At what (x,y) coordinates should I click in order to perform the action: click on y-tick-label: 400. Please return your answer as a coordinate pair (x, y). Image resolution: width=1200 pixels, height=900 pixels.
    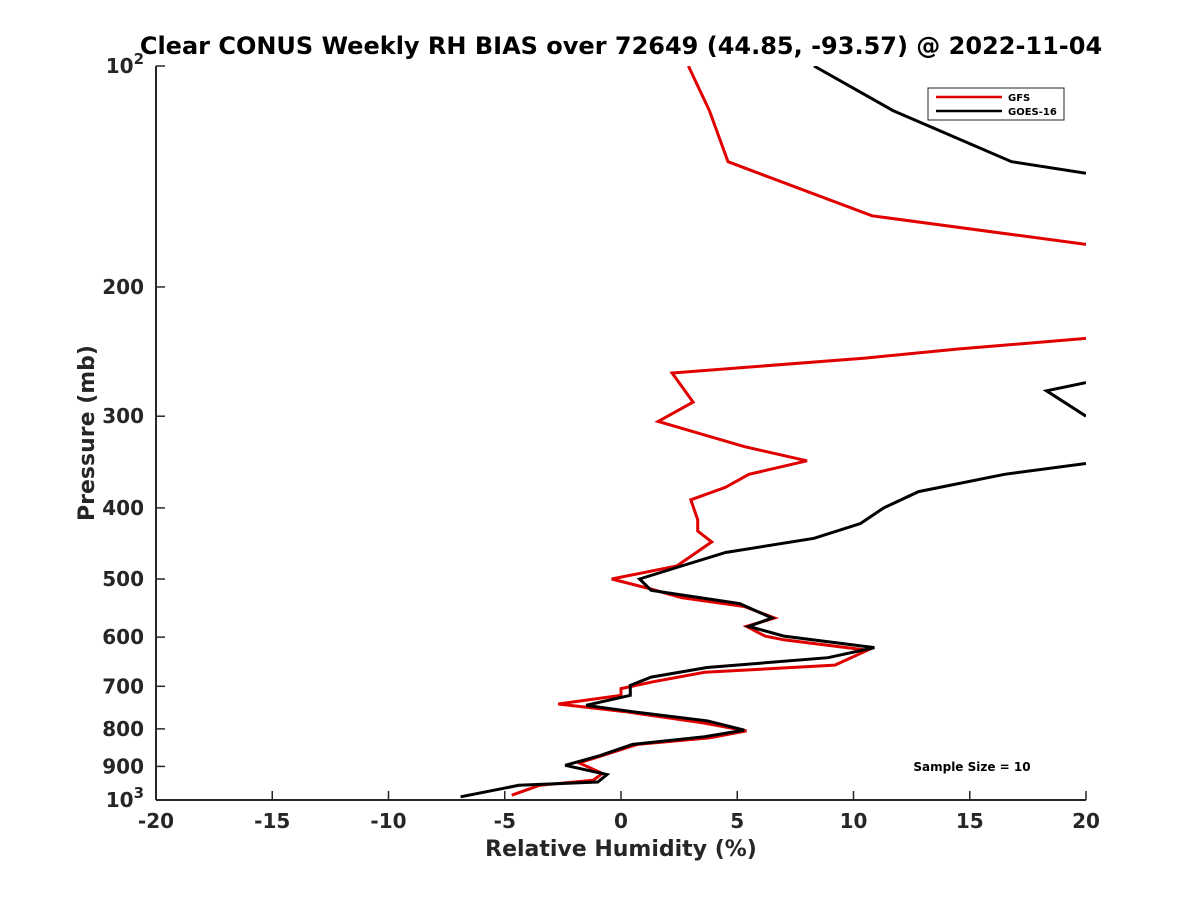
    Looking at the image, I should click on (123, 508).